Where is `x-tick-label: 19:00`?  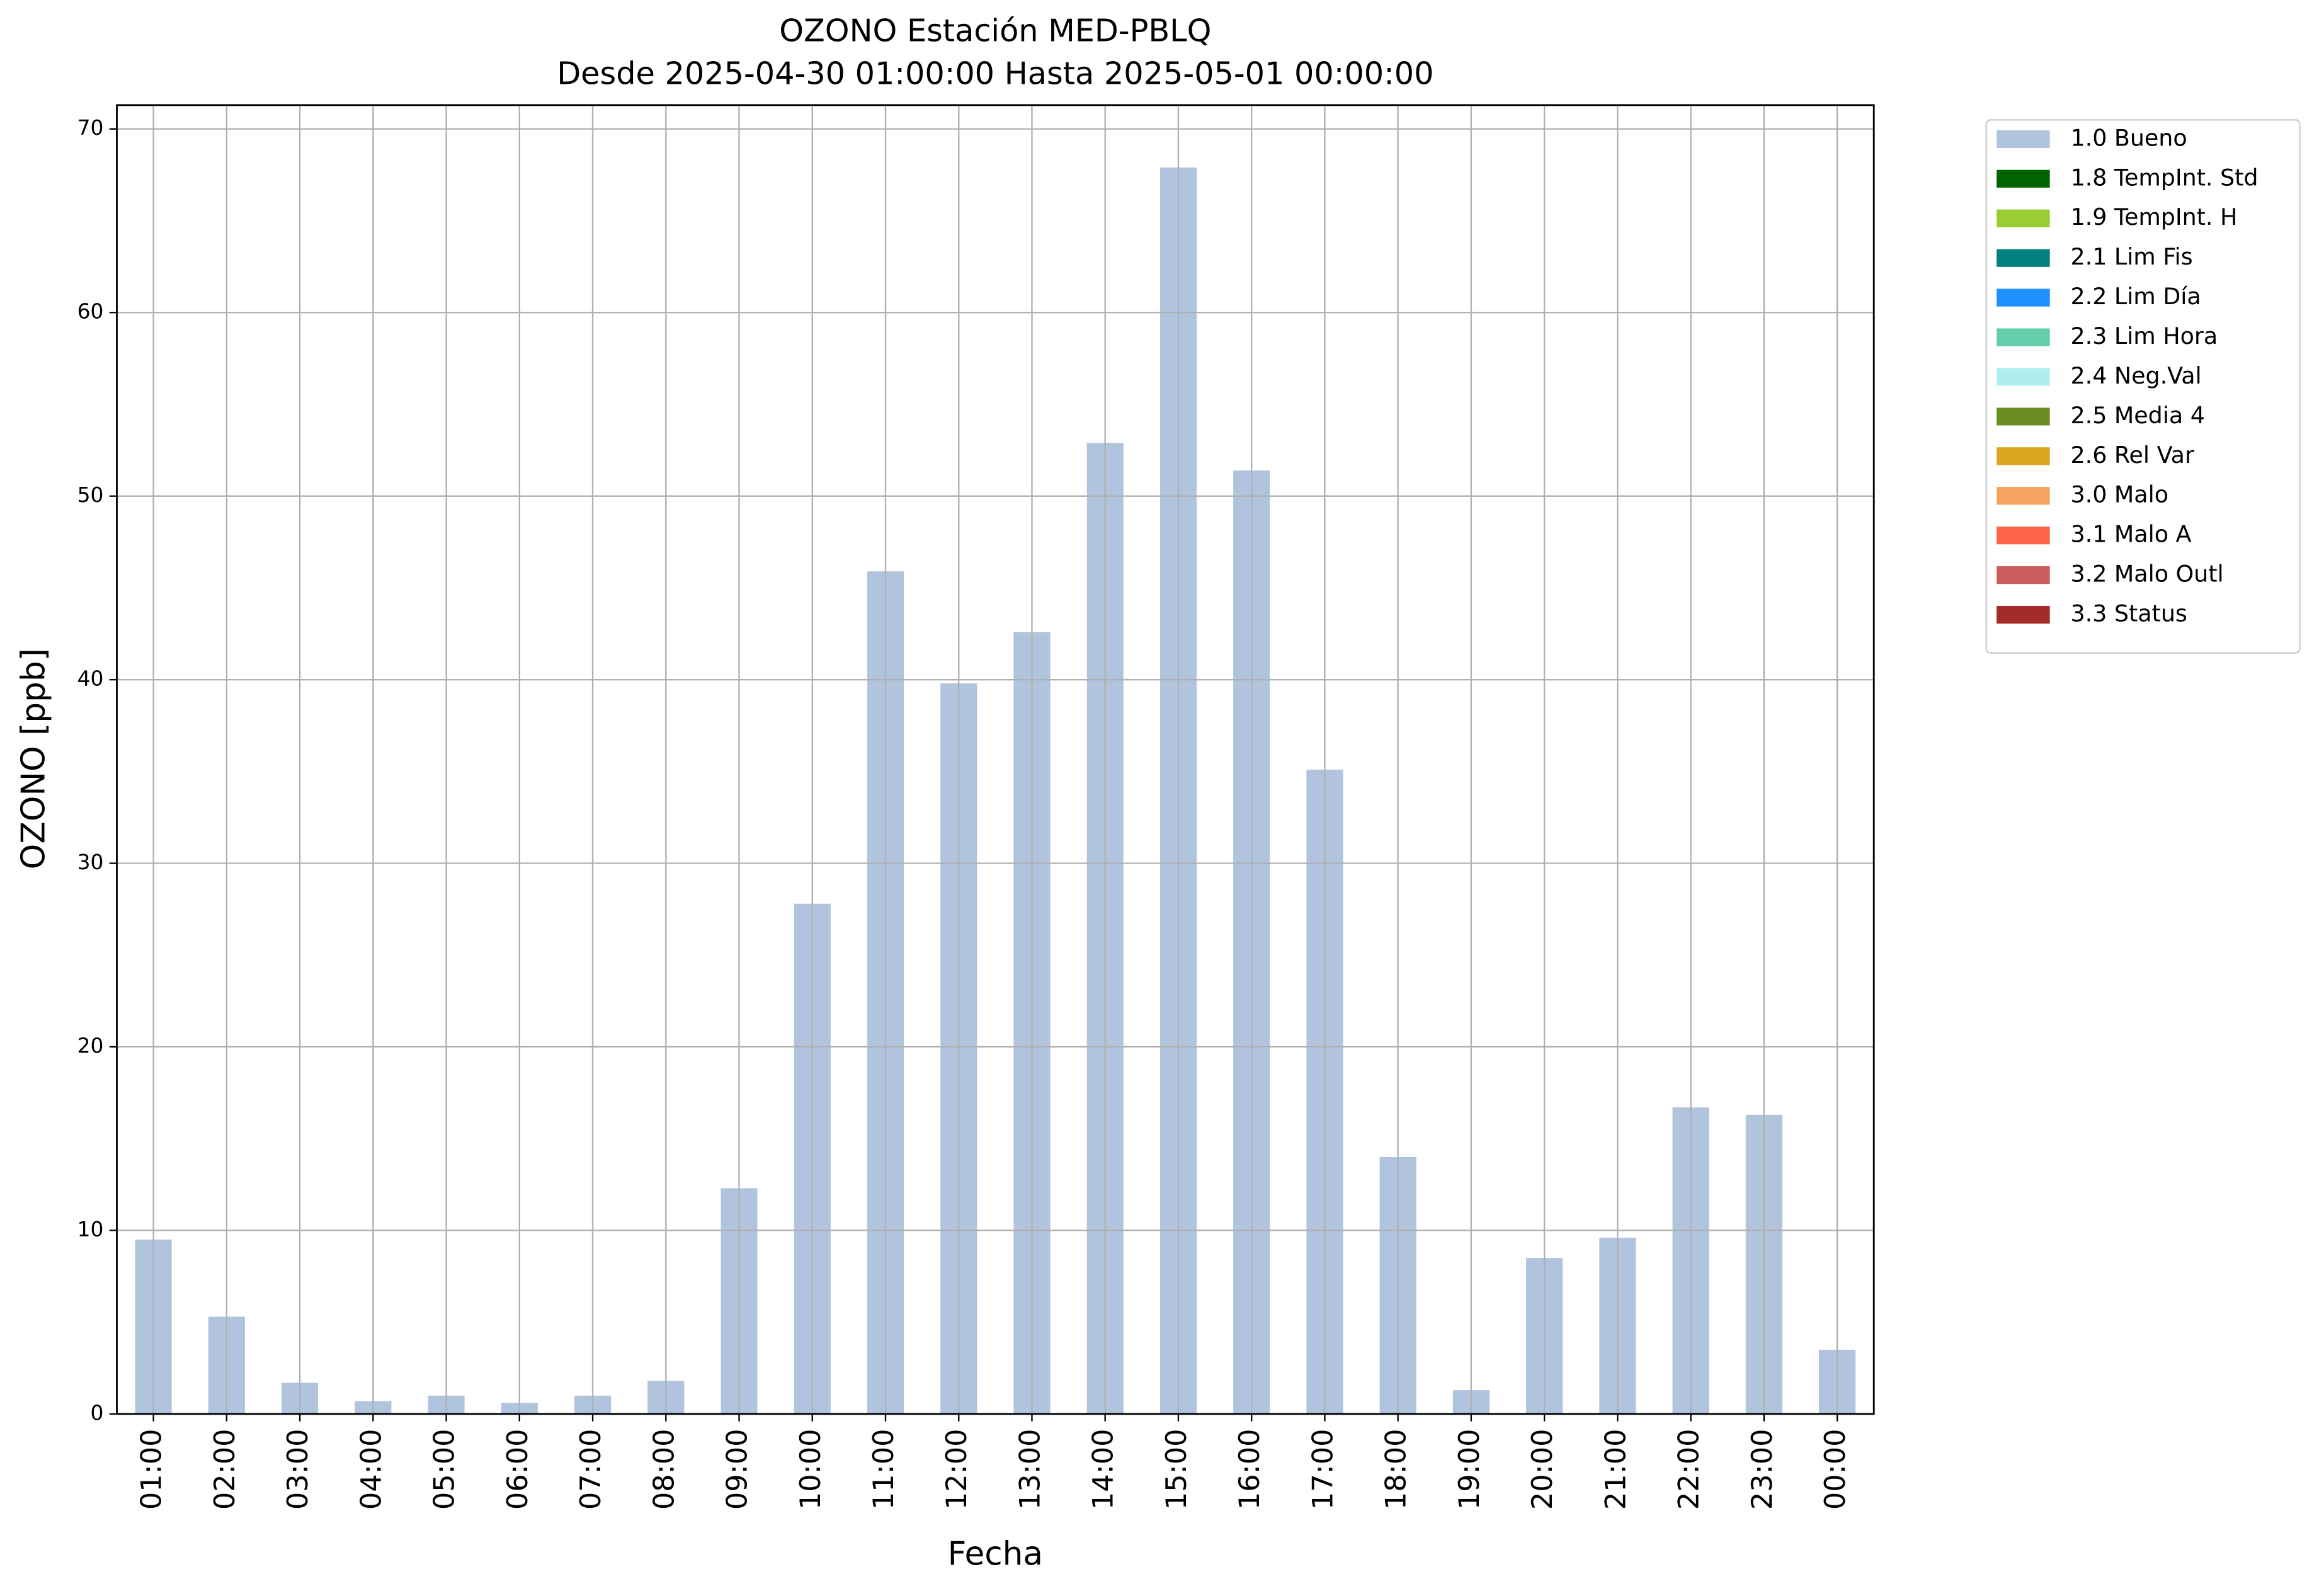 x-tick-label: 19:00 is located at coordinates (1469, 1469).